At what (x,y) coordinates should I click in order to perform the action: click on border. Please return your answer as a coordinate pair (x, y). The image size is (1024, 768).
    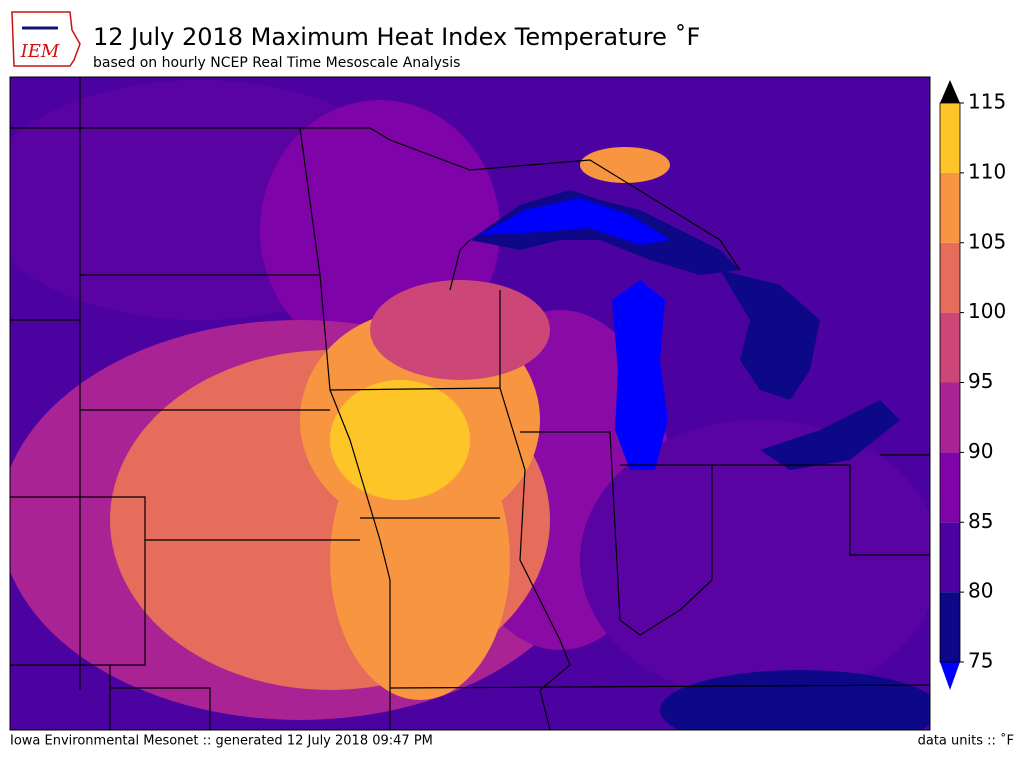
    Looking at the image, I should click on (665, 215).